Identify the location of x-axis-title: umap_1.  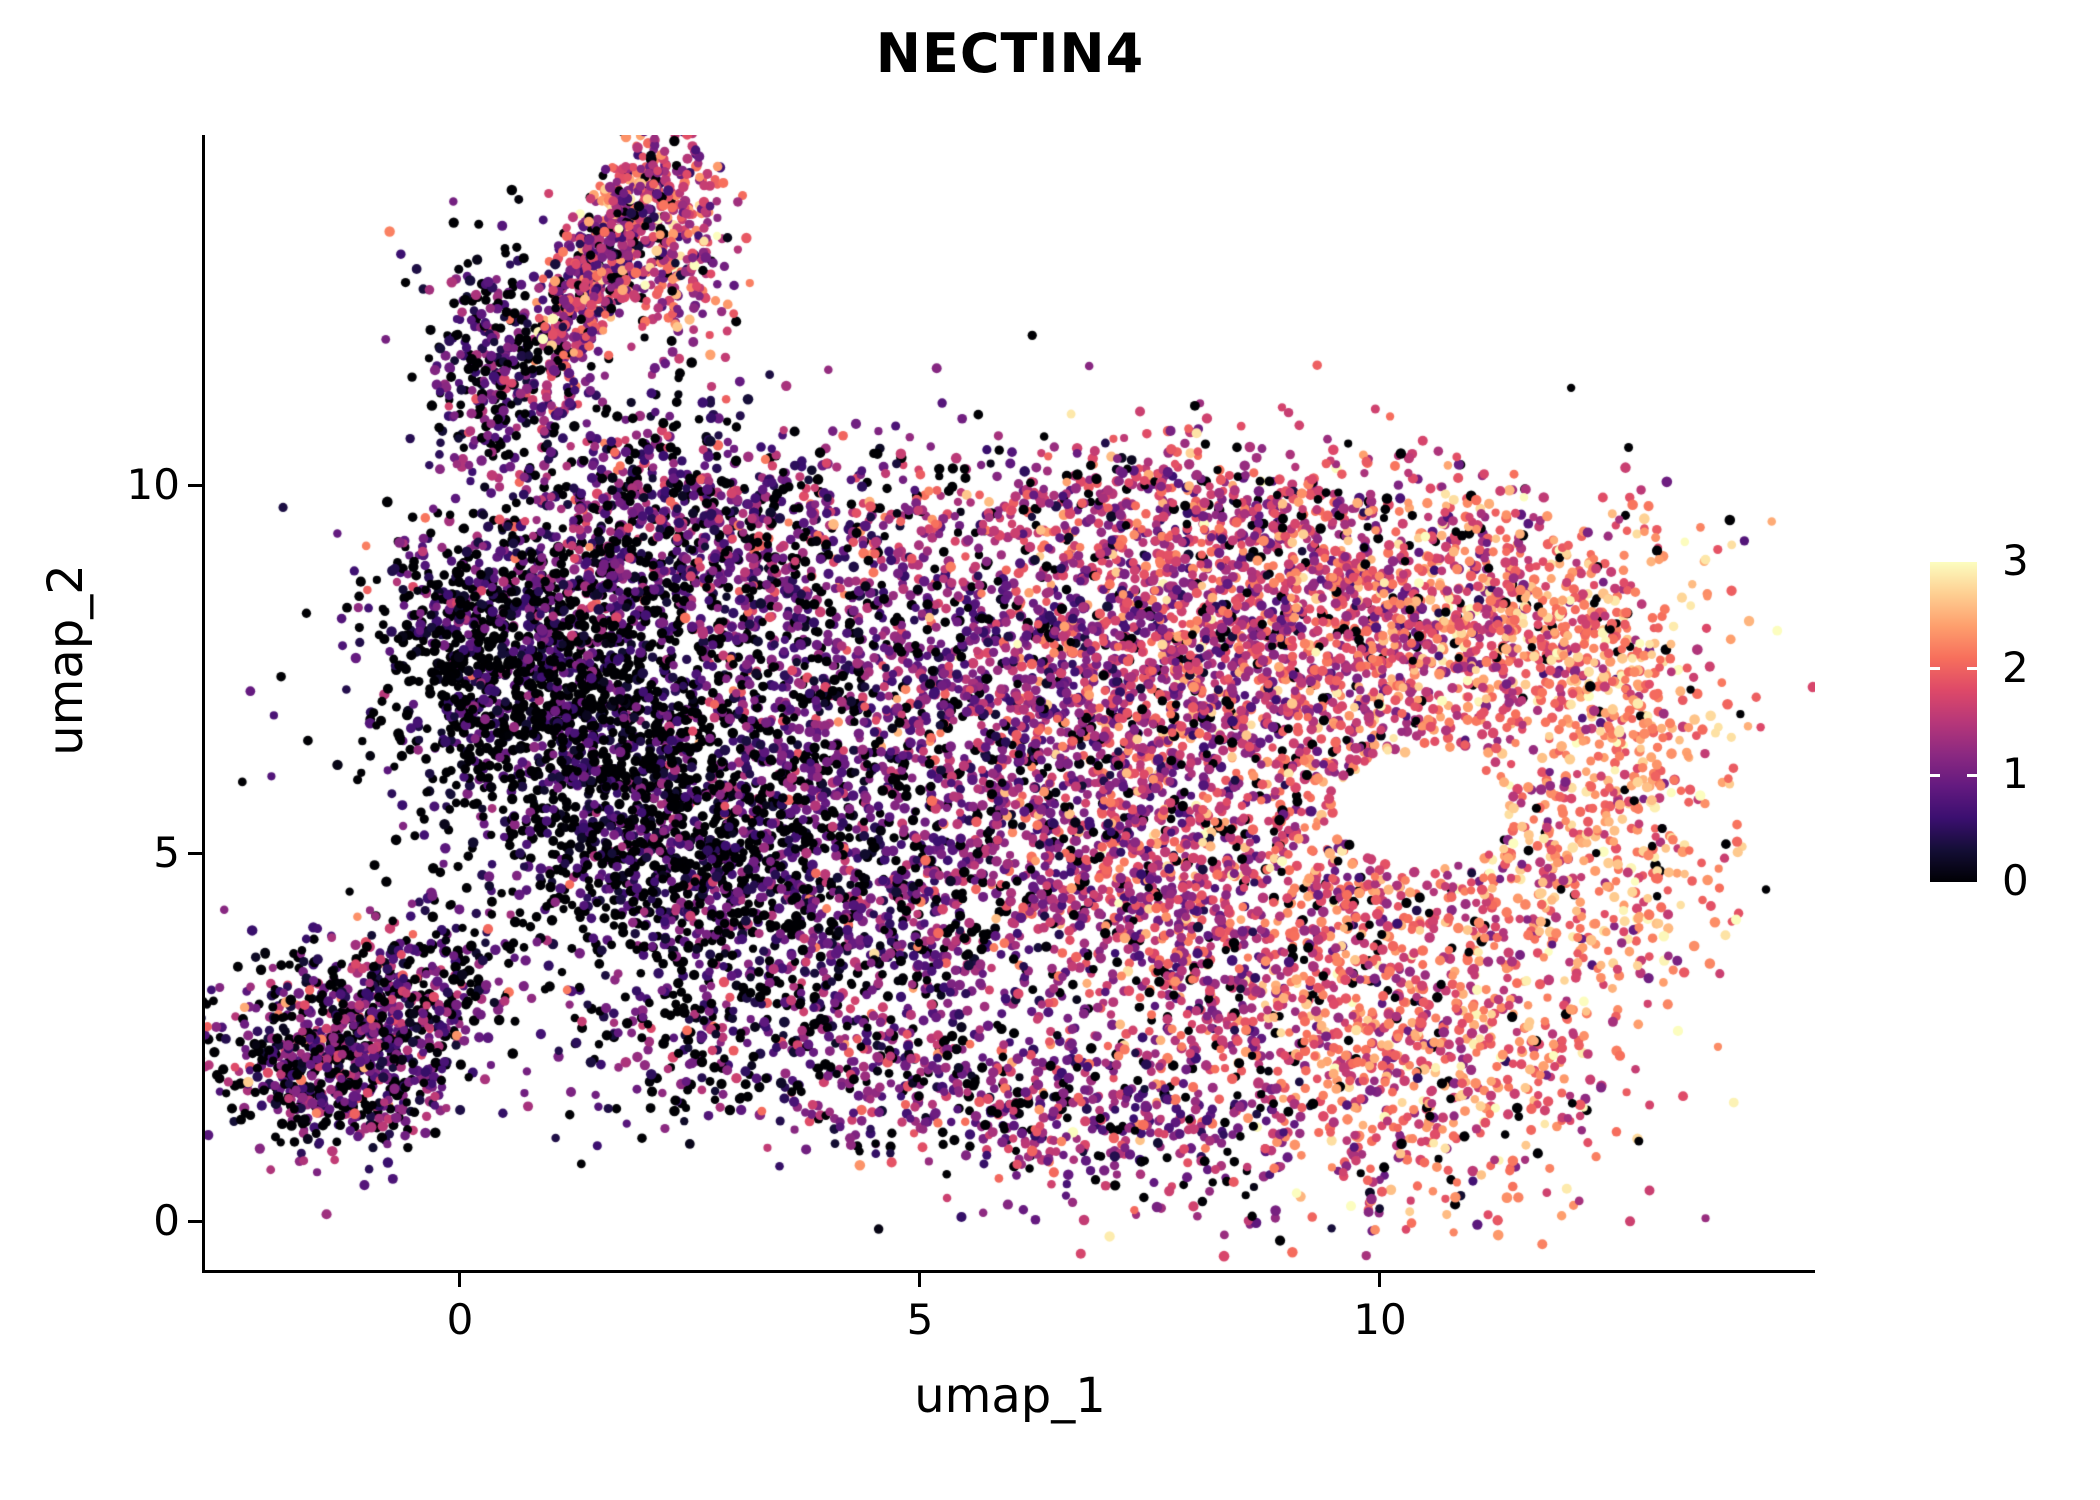
(1010, 1396).